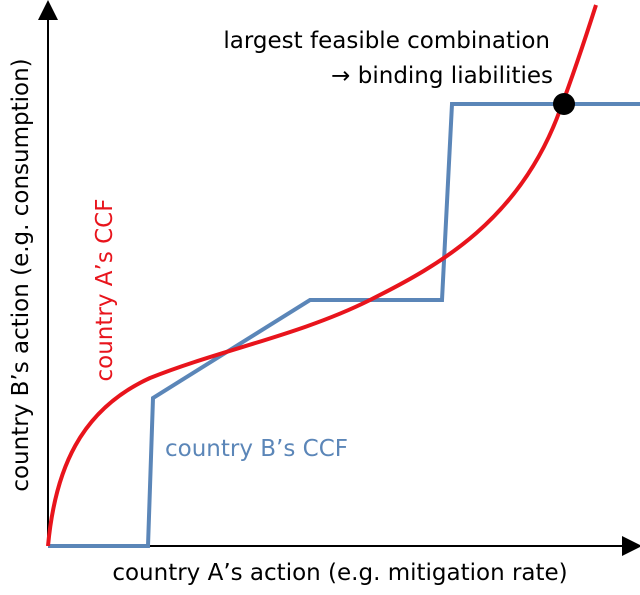 The height and width of the screenshot is (595, 640). Describe the element at coordinates (105, 290) in the screenshot. I see `curve-label-a: country A’s CCF` at that location.